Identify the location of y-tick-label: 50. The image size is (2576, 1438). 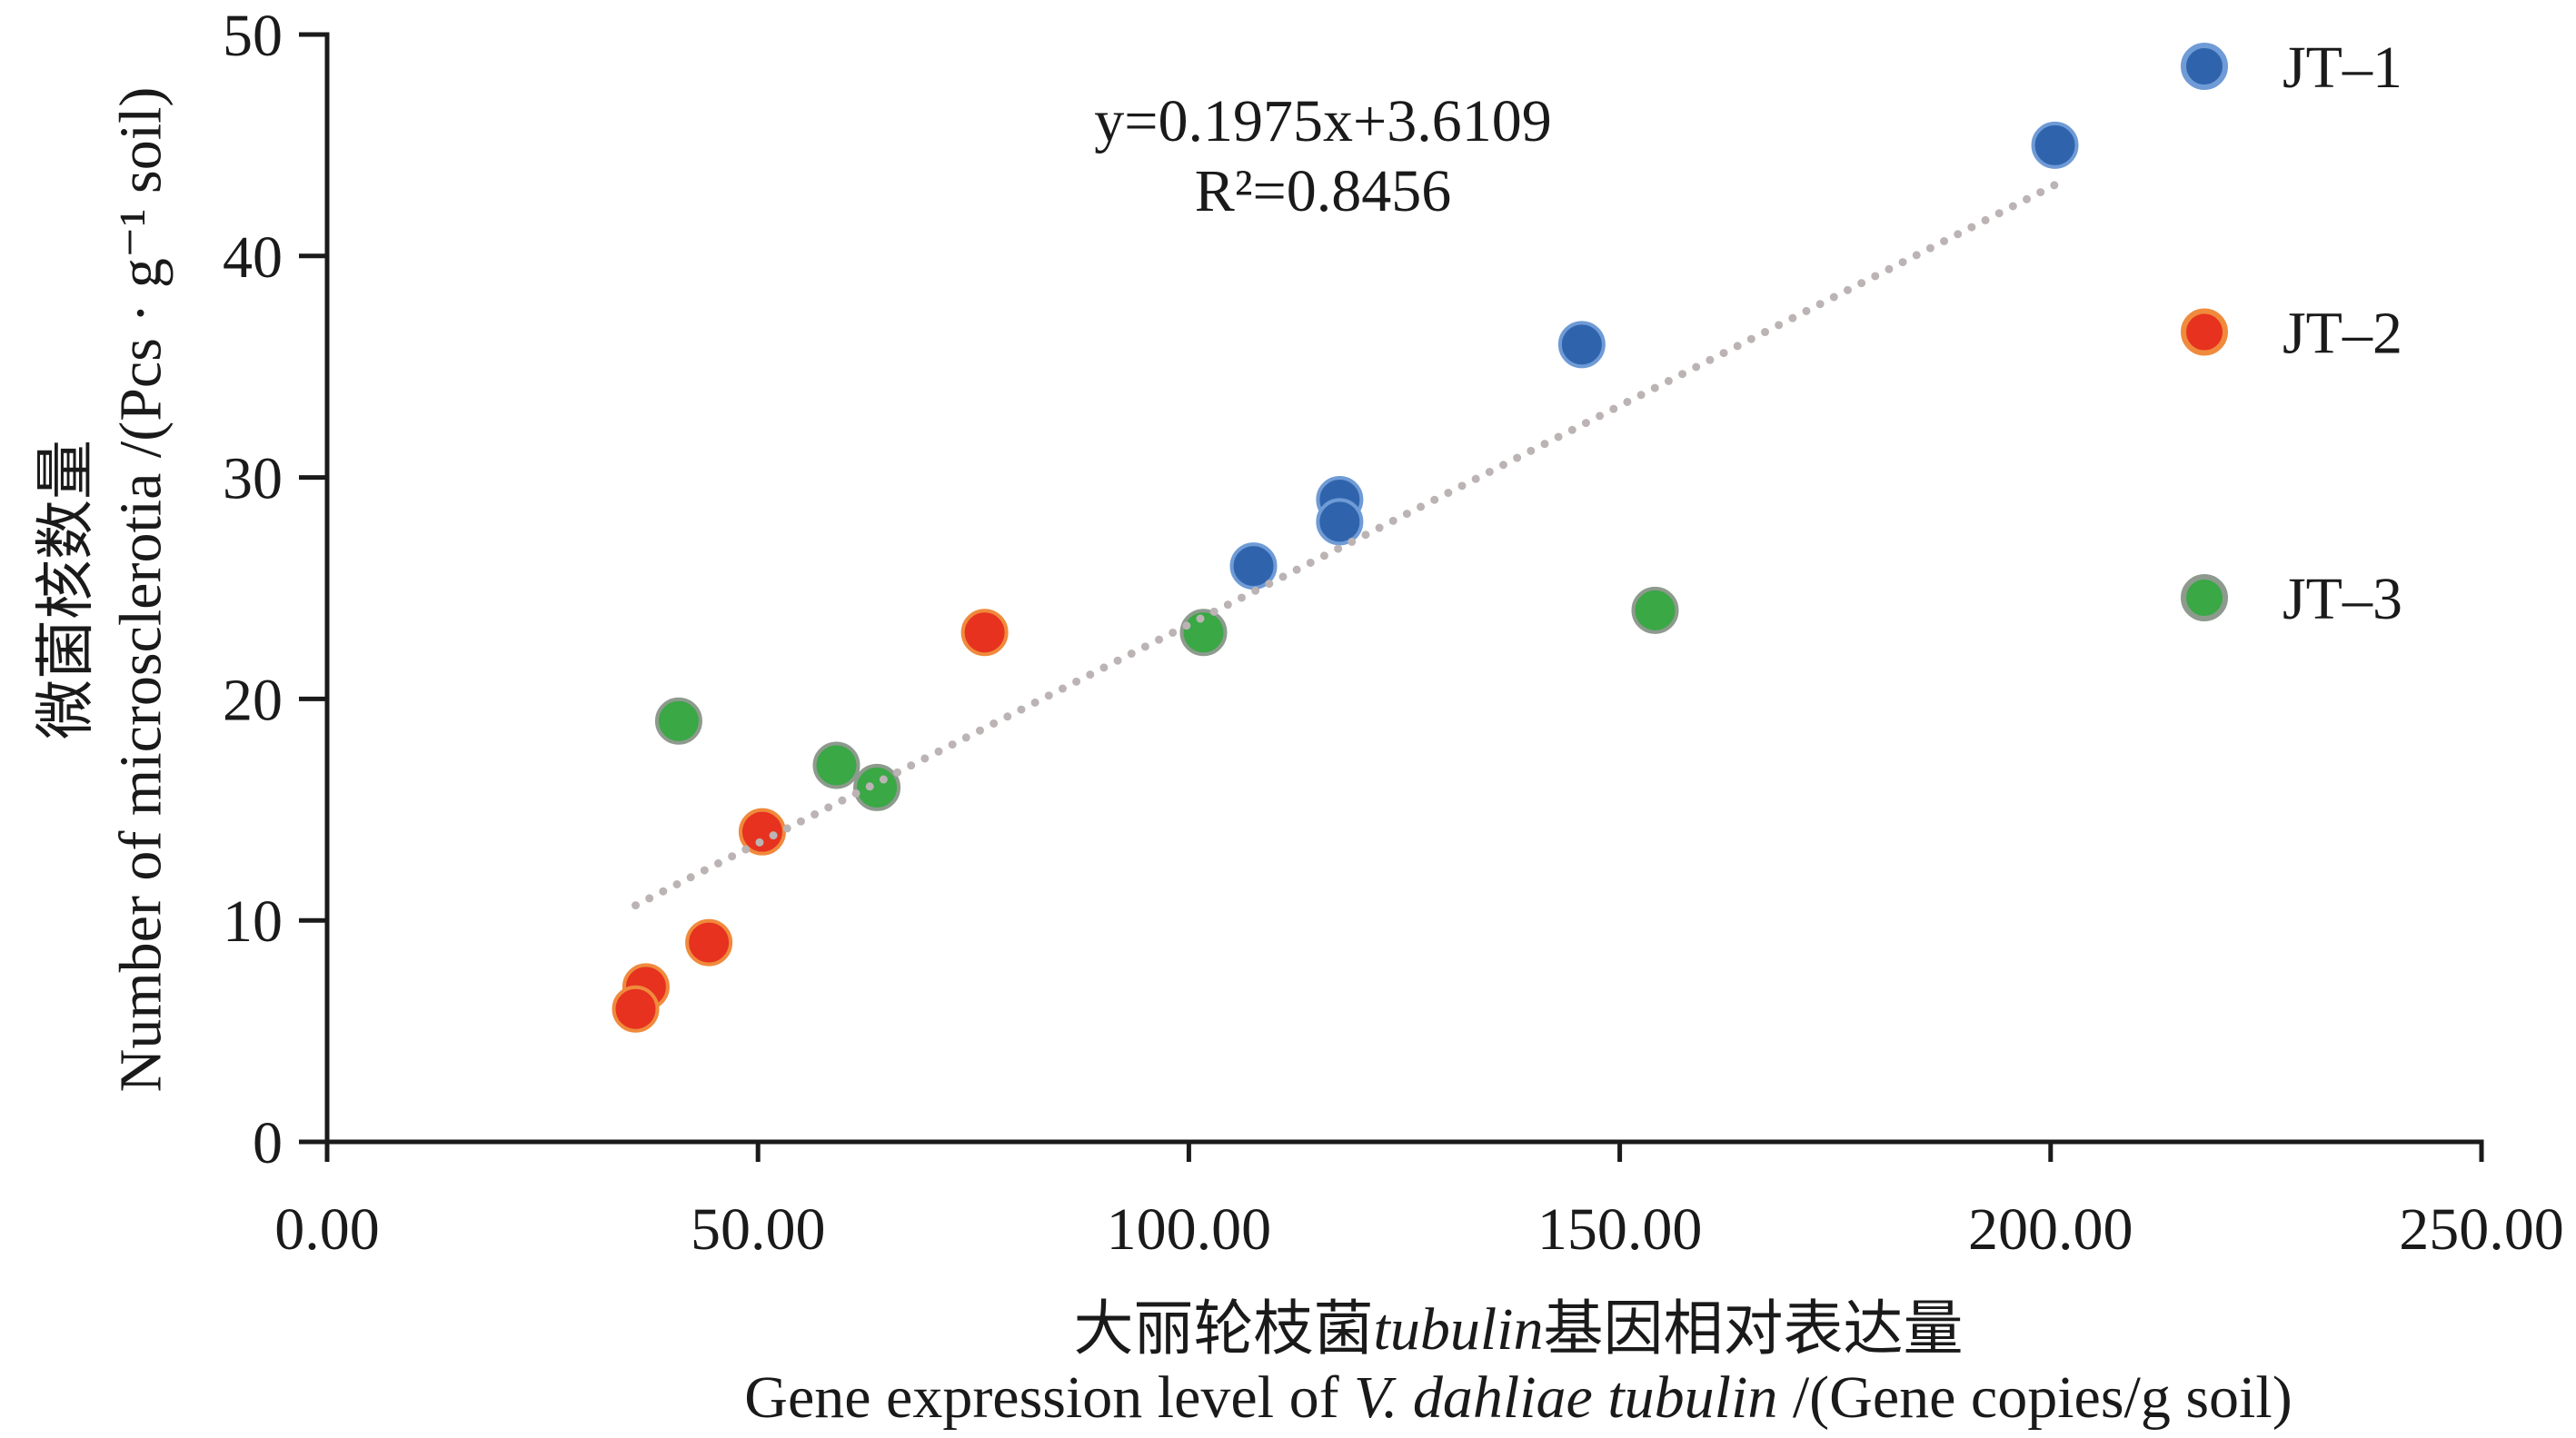
(253, 36).